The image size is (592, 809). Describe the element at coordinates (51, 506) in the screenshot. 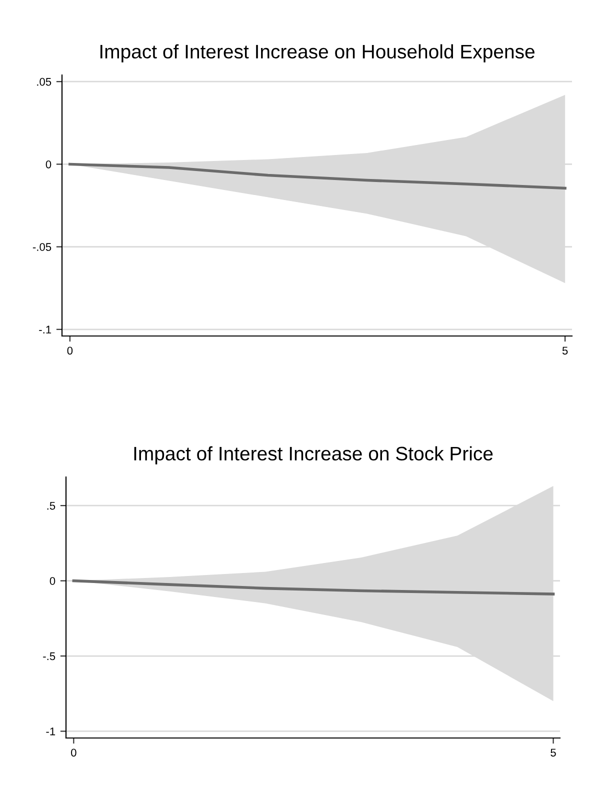

I see `y-tick-label: .5` at that location.